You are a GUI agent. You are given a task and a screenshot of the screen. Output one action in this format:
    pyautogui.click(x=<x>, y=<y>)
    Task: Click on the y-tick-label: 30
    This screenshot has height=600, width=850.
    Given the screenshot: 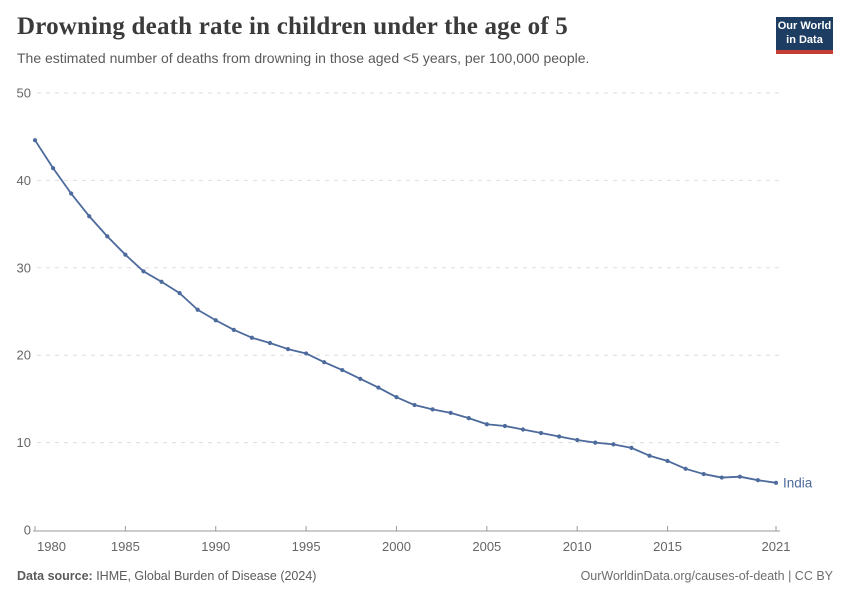 What is the action you would take?
    pyautogui.click(x=24, y=267)
    